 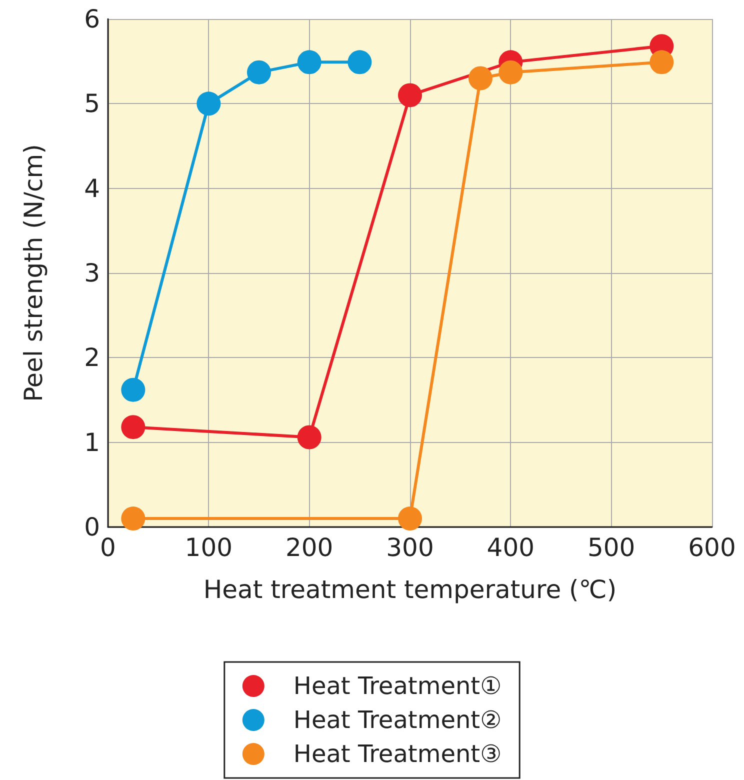 I want to click on x-tick-label: 600, so click(x=712, y=547).